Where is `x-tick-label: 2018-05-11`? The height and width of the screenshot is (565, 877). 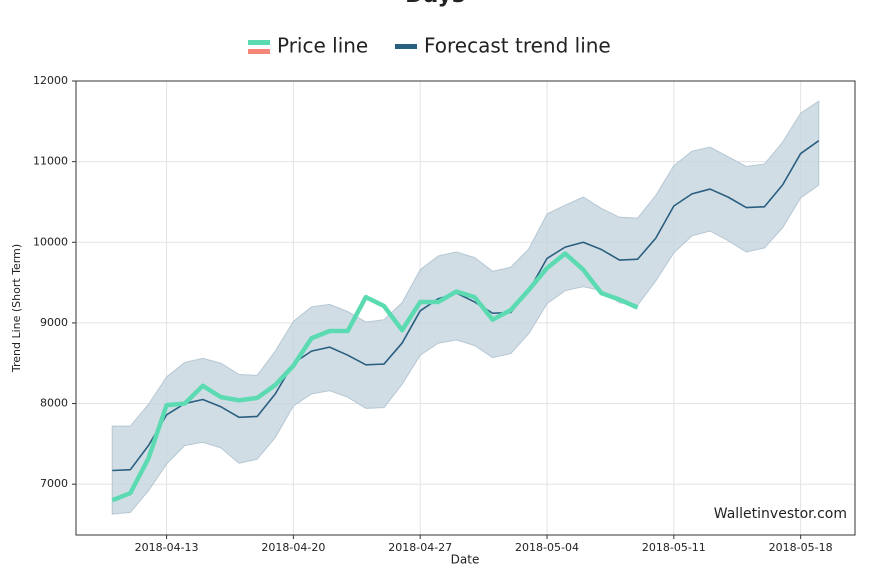 x-tick-label: 2018-05-11 is located at coordinates (674, 547).